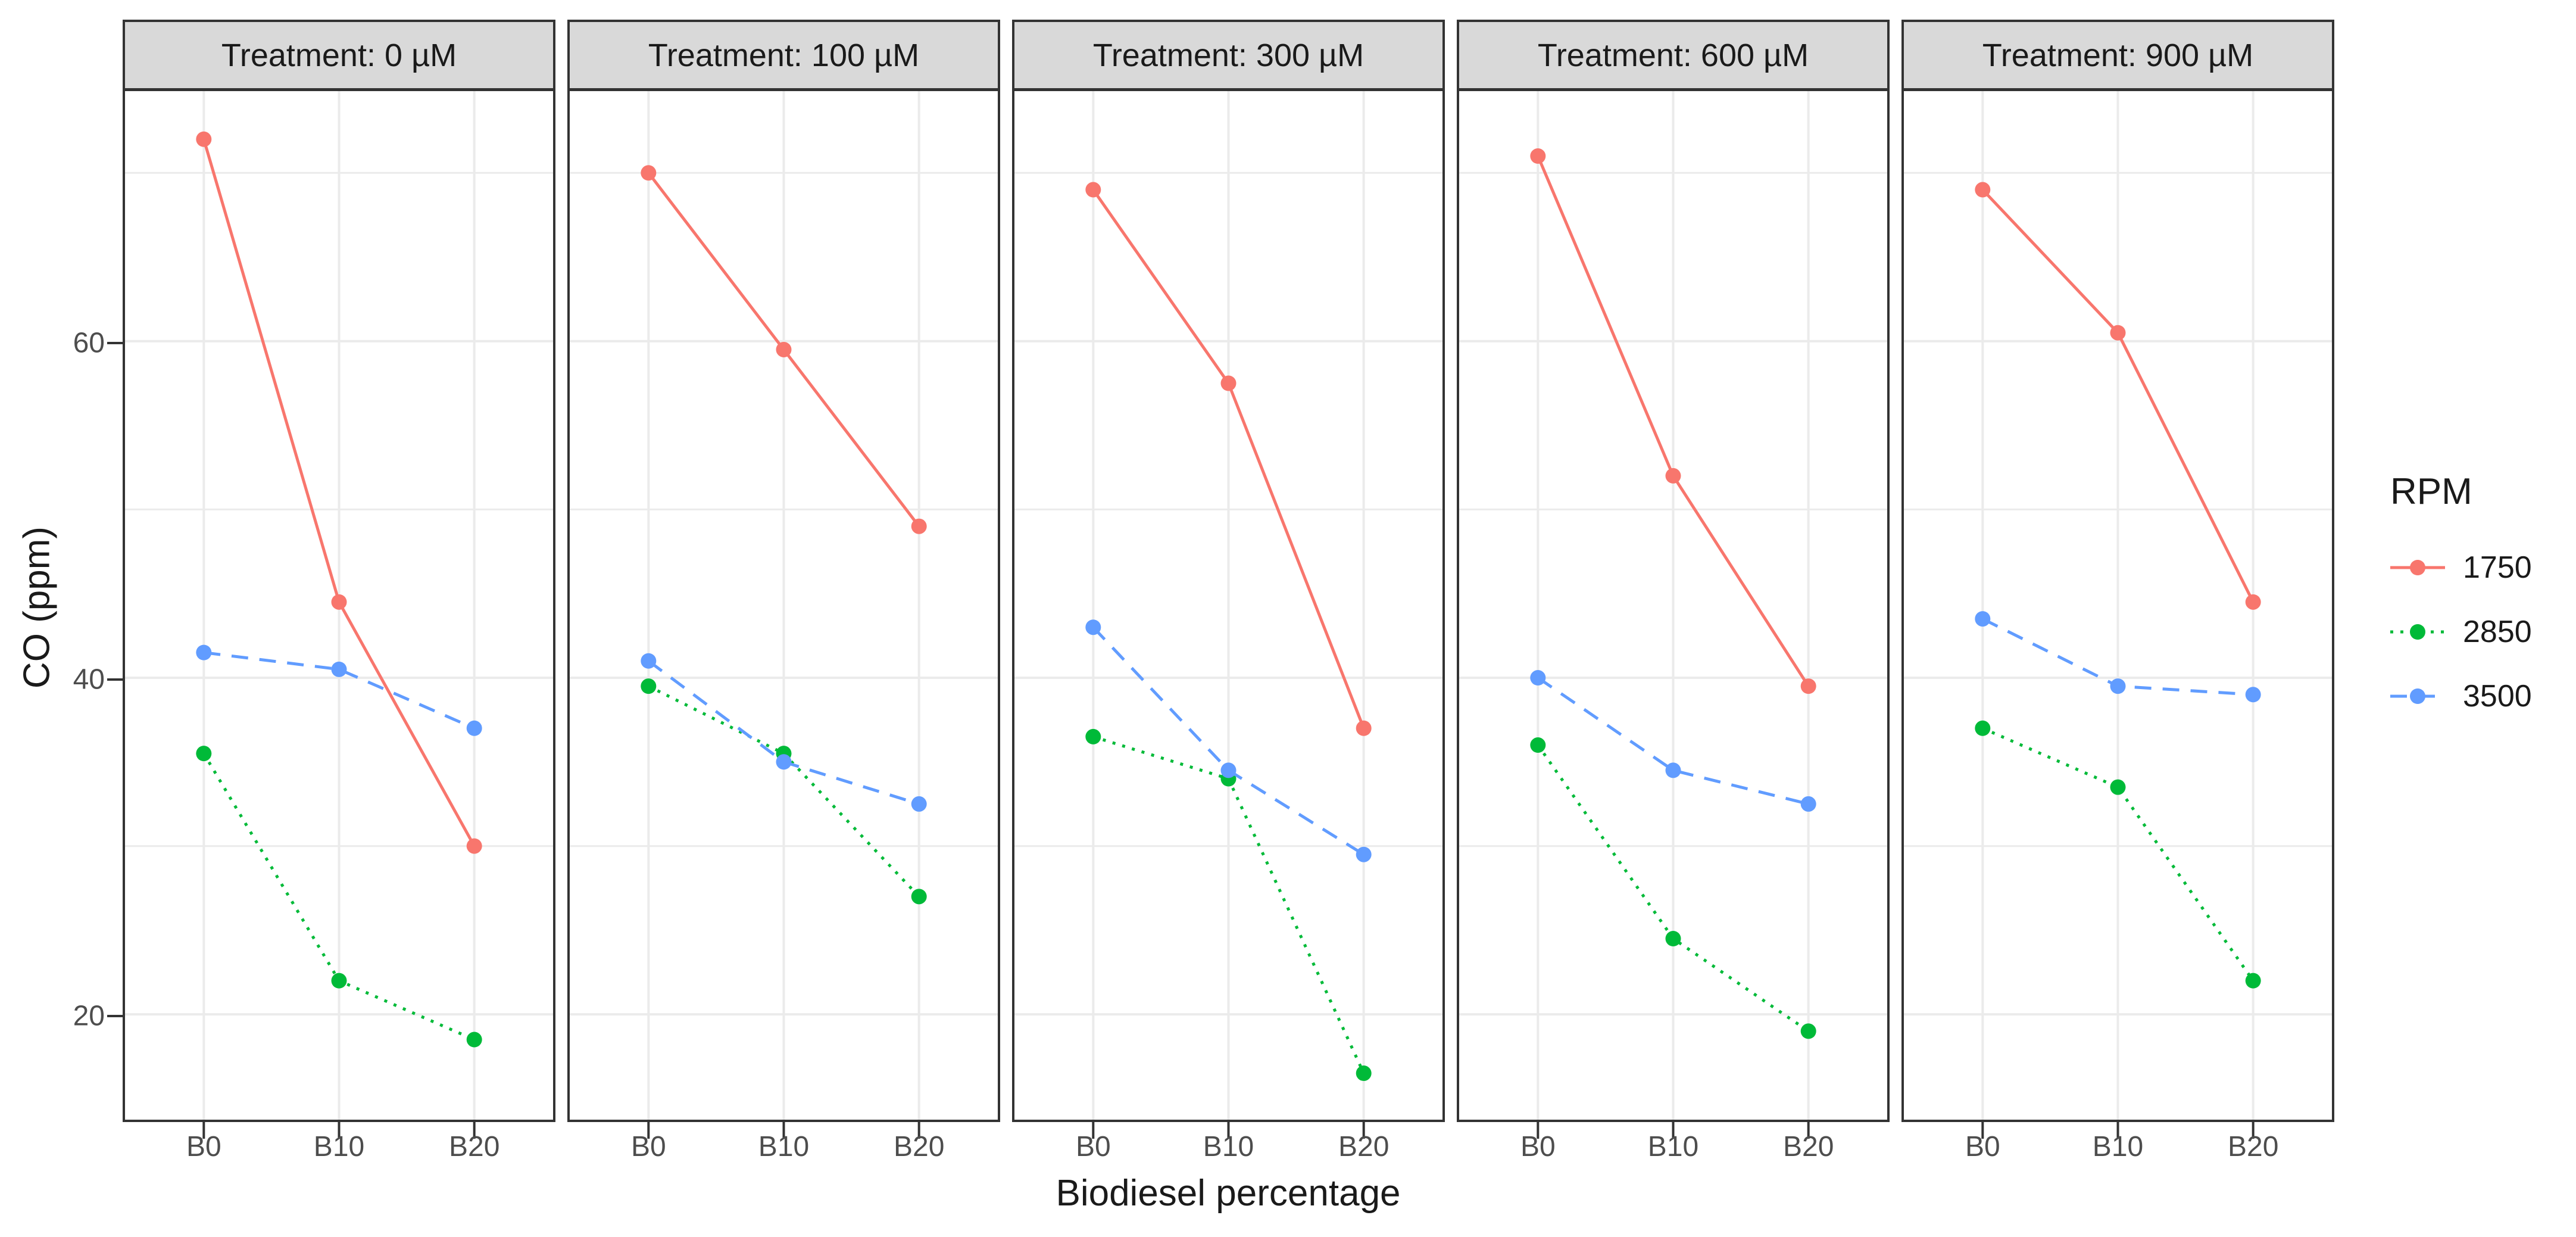  Describe the element at coordinates (2497, 567) in the screenshot. I see `legend-item-label: 1750` at that location.